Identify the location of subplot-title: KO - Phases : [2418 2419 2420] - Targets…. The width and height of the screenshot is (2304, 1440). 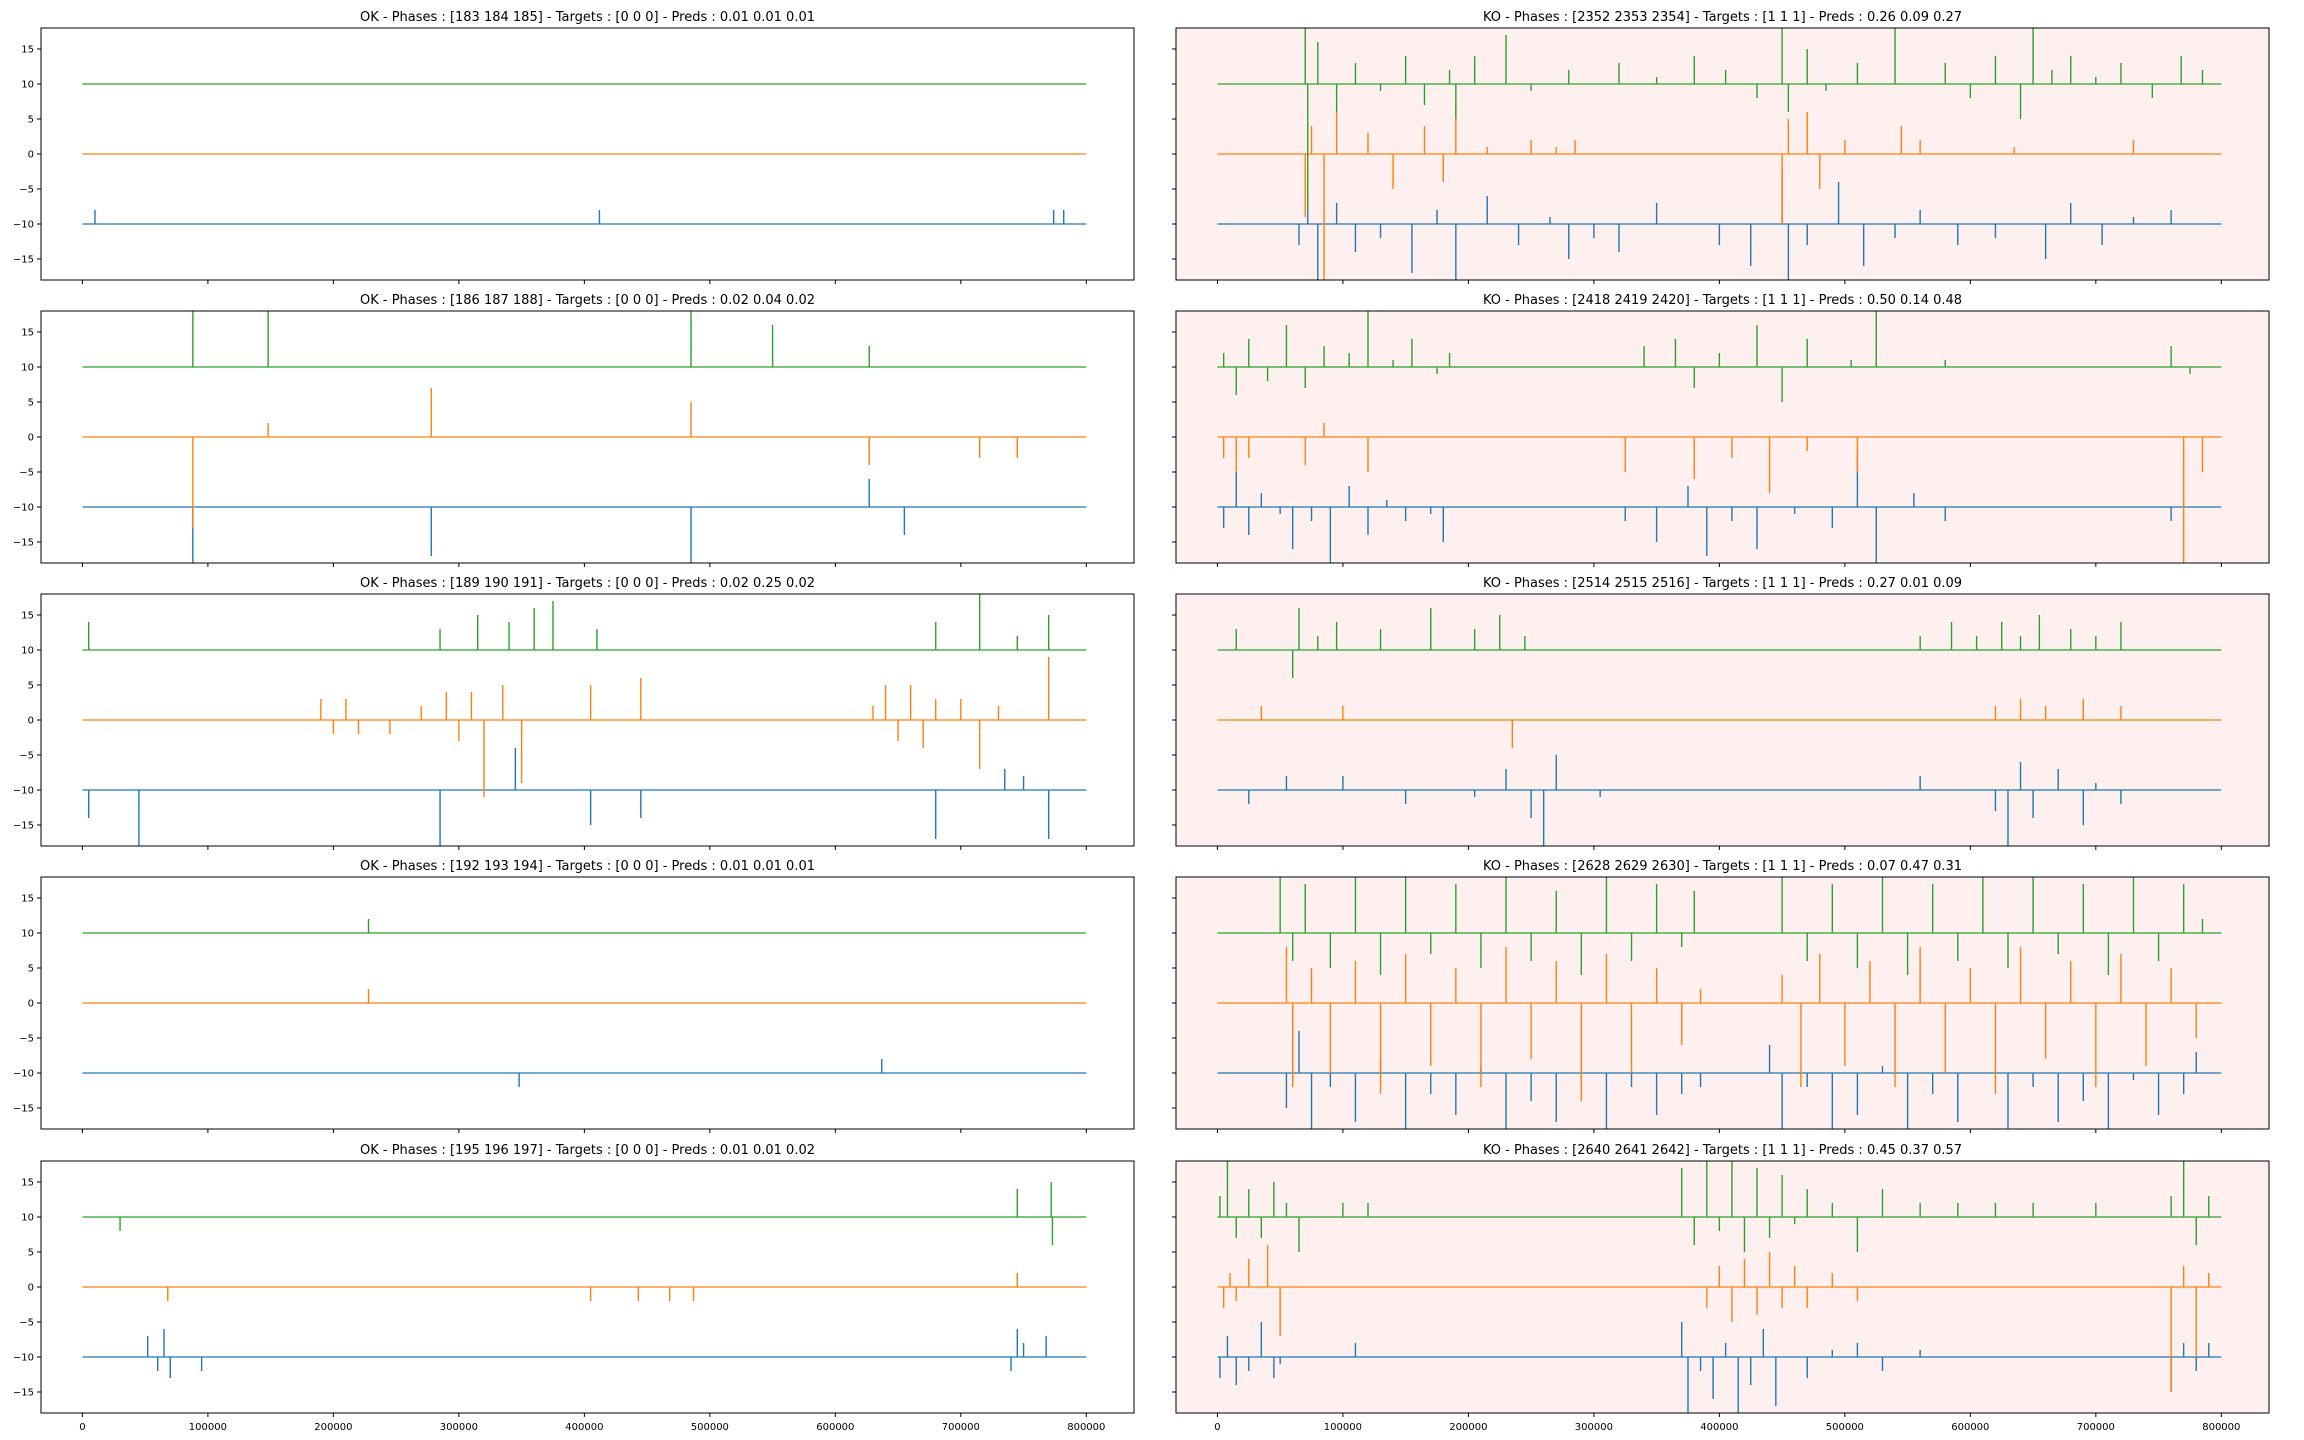
(1722, 300).